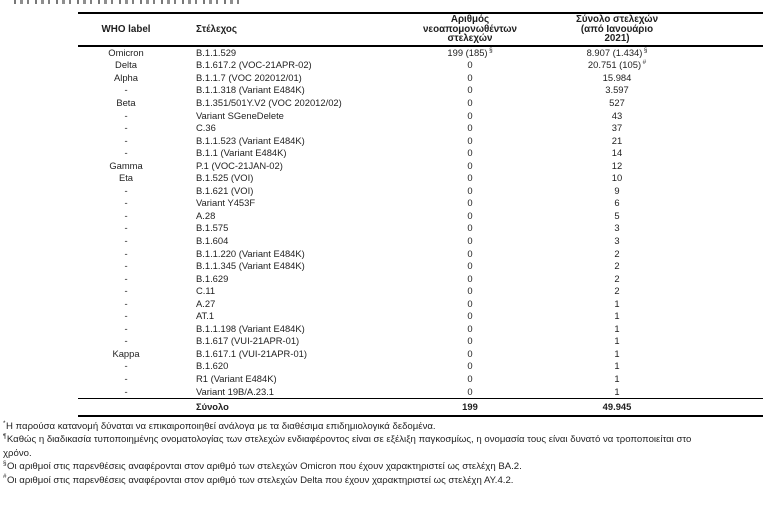 This screenshot has width=765, height=512. I want to click on table-row: - B.1.1.523 (Variant E484K) 0 21, so click(420, 141).